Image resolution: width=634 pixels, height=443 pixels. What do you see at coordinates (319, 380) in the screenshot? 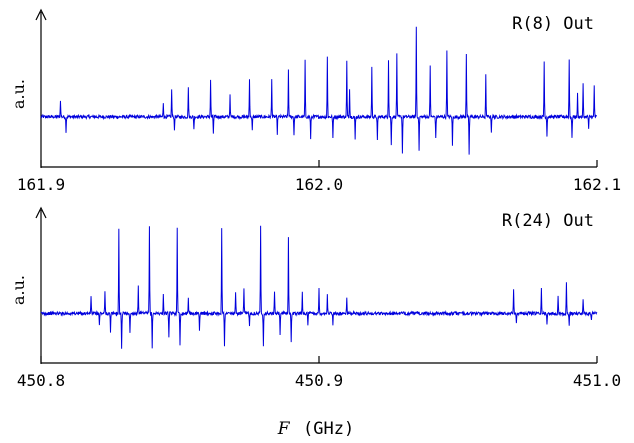
I see `x-tick-label-1: 450.9` at bounding box center [319, 380].